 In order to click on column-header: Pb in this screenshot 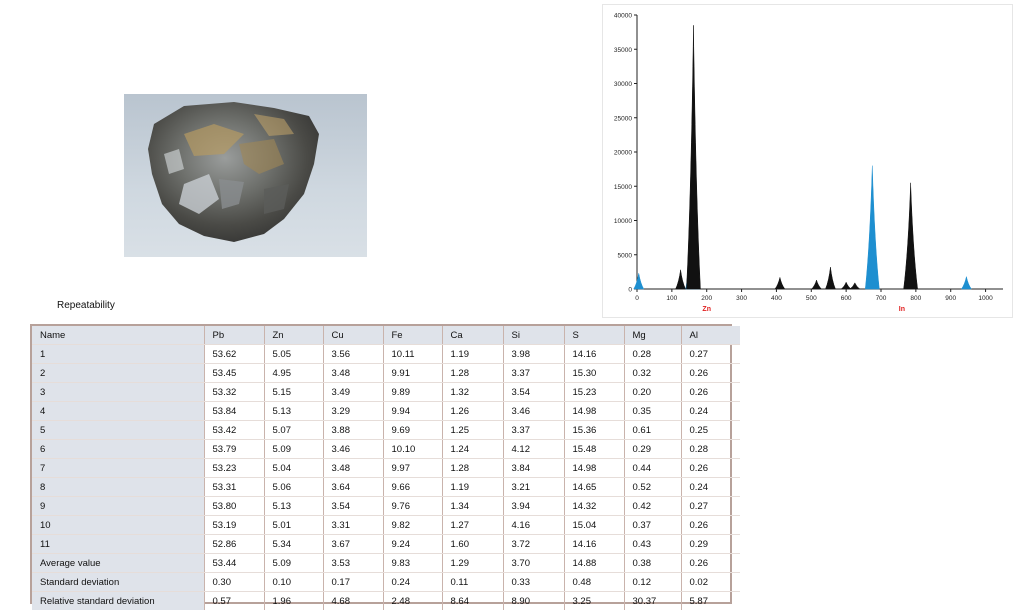, I will do `click(234, 335)`.